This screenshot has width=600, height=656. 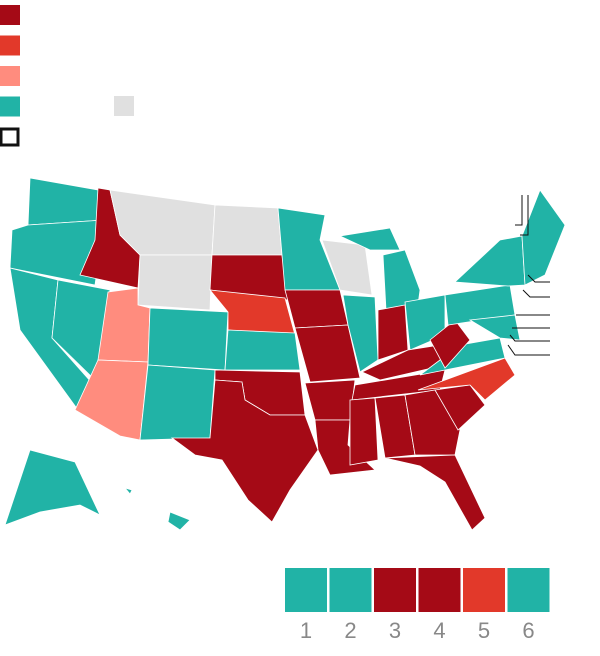 I want to click on legend, so click(x=67, y=61).